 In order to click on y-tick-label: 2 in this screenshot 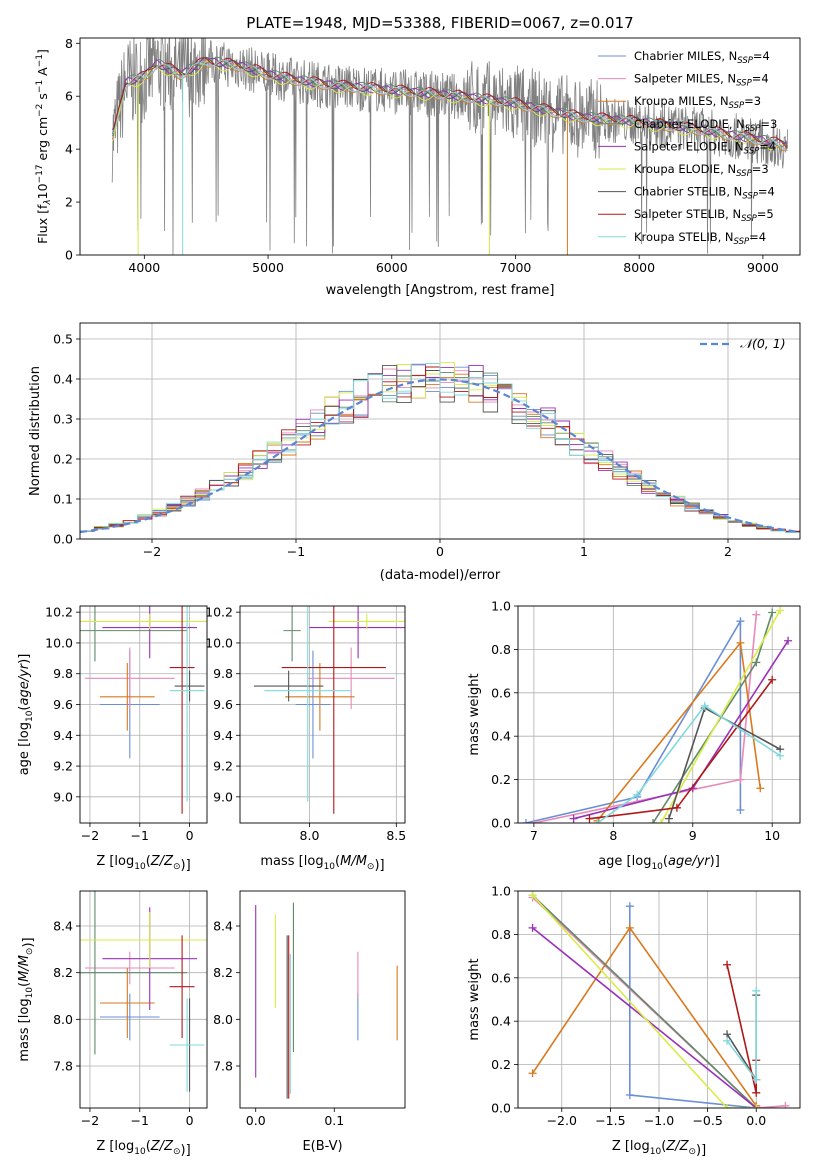, I will do `click(69, 202)`.